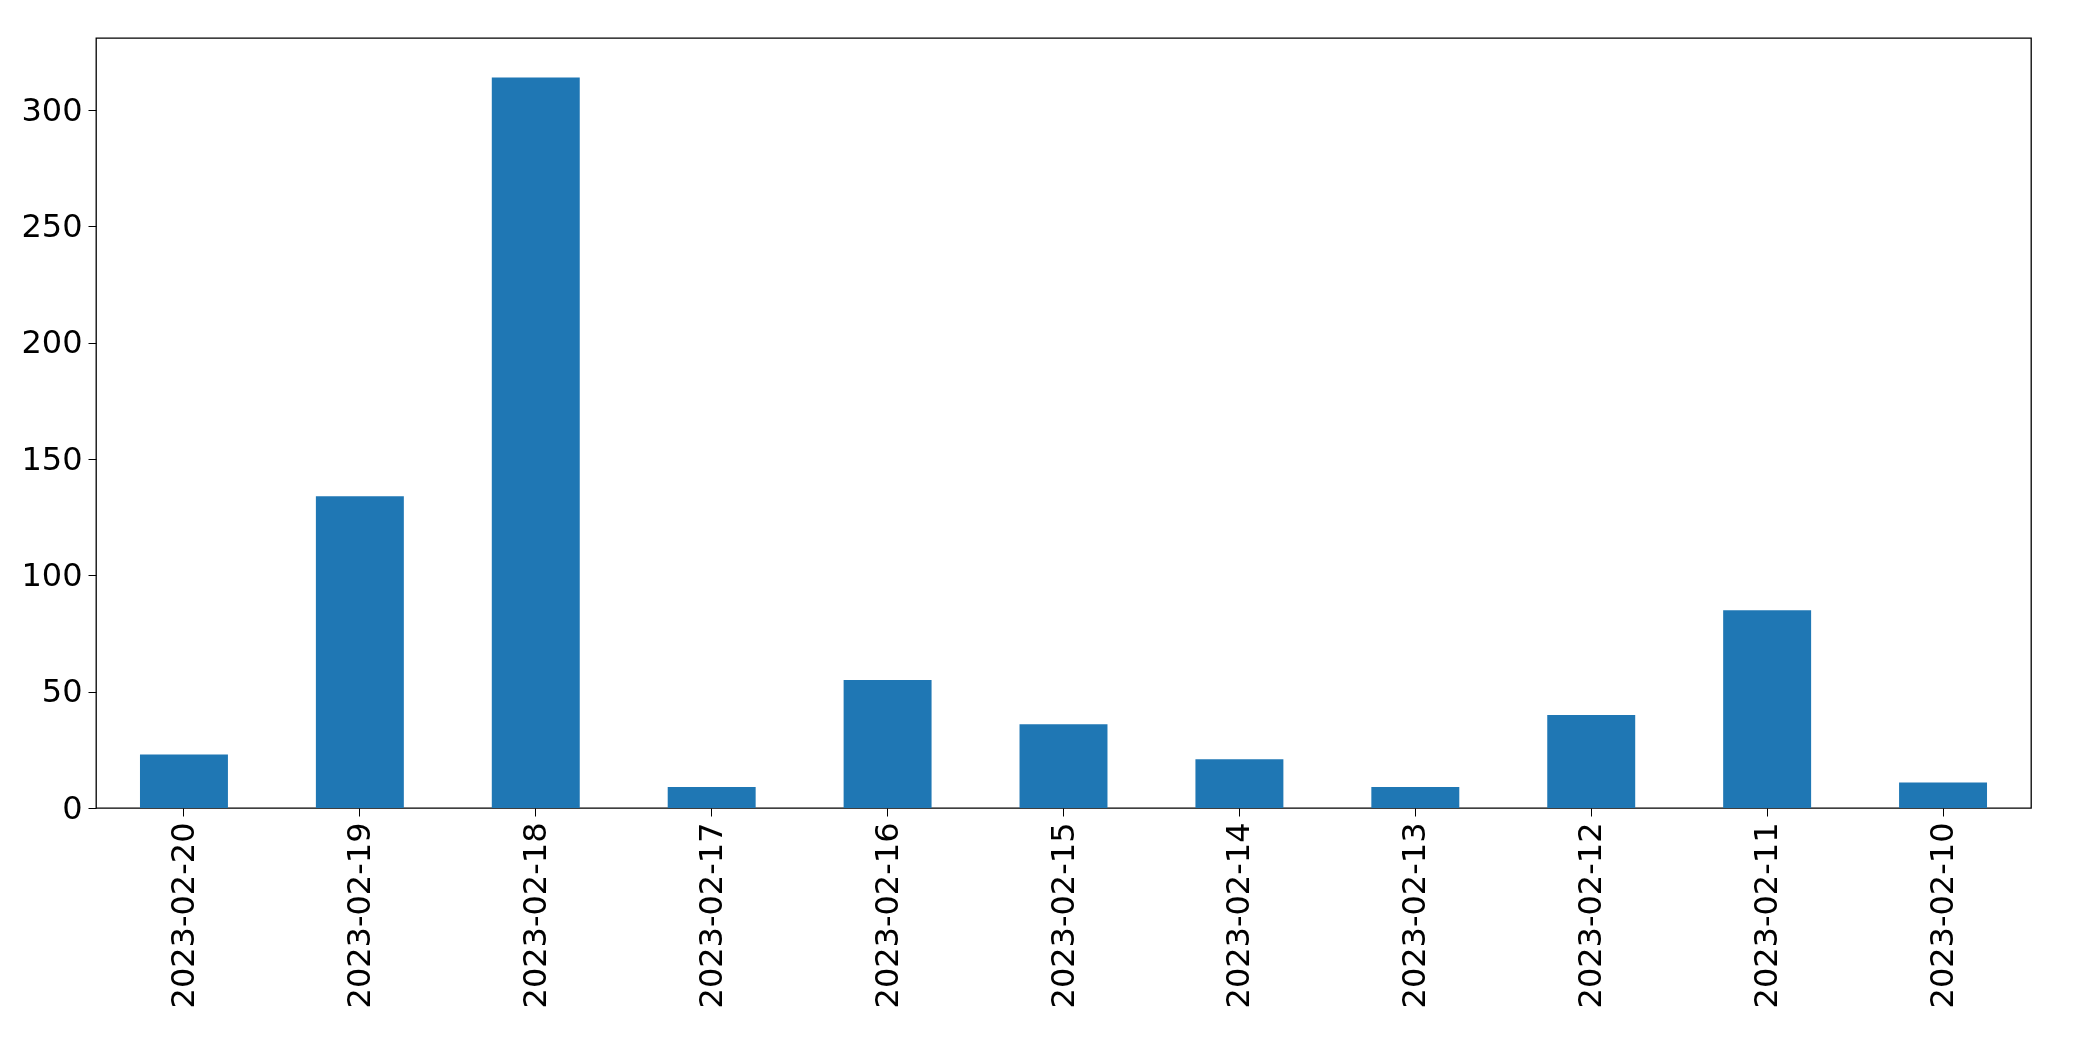 Image resolution: width=2093 pixels, height=1061 pixels. I want to click on y-tick-label: 250, so click(52, 225).